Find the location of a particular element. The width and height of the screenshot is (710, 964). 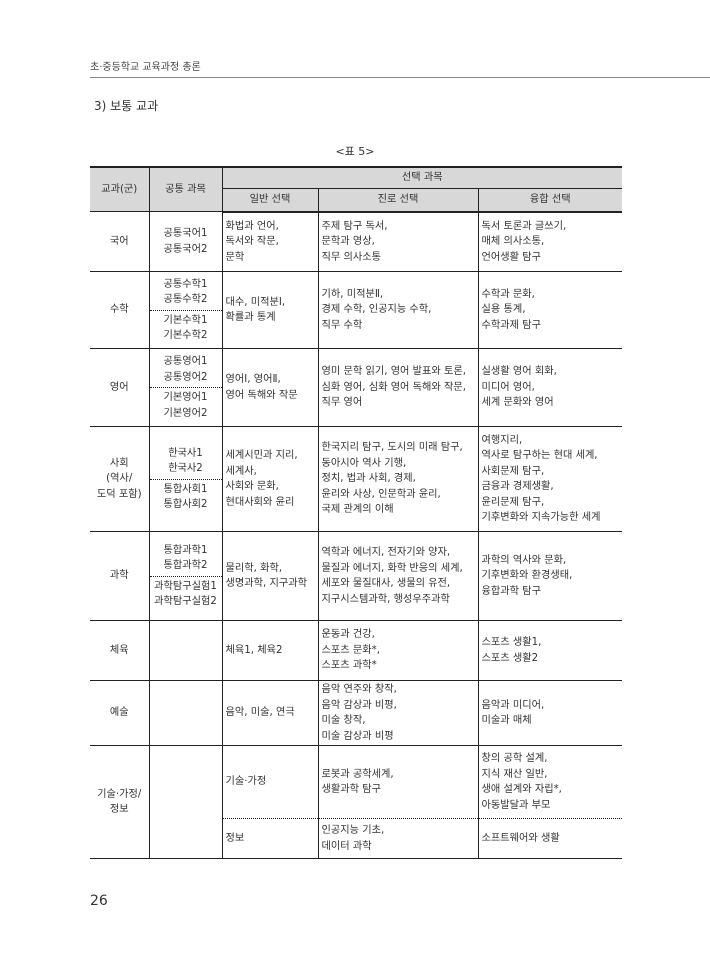

common-group: 공통영어1 공통영어2 is located at coordinates (186, 369).